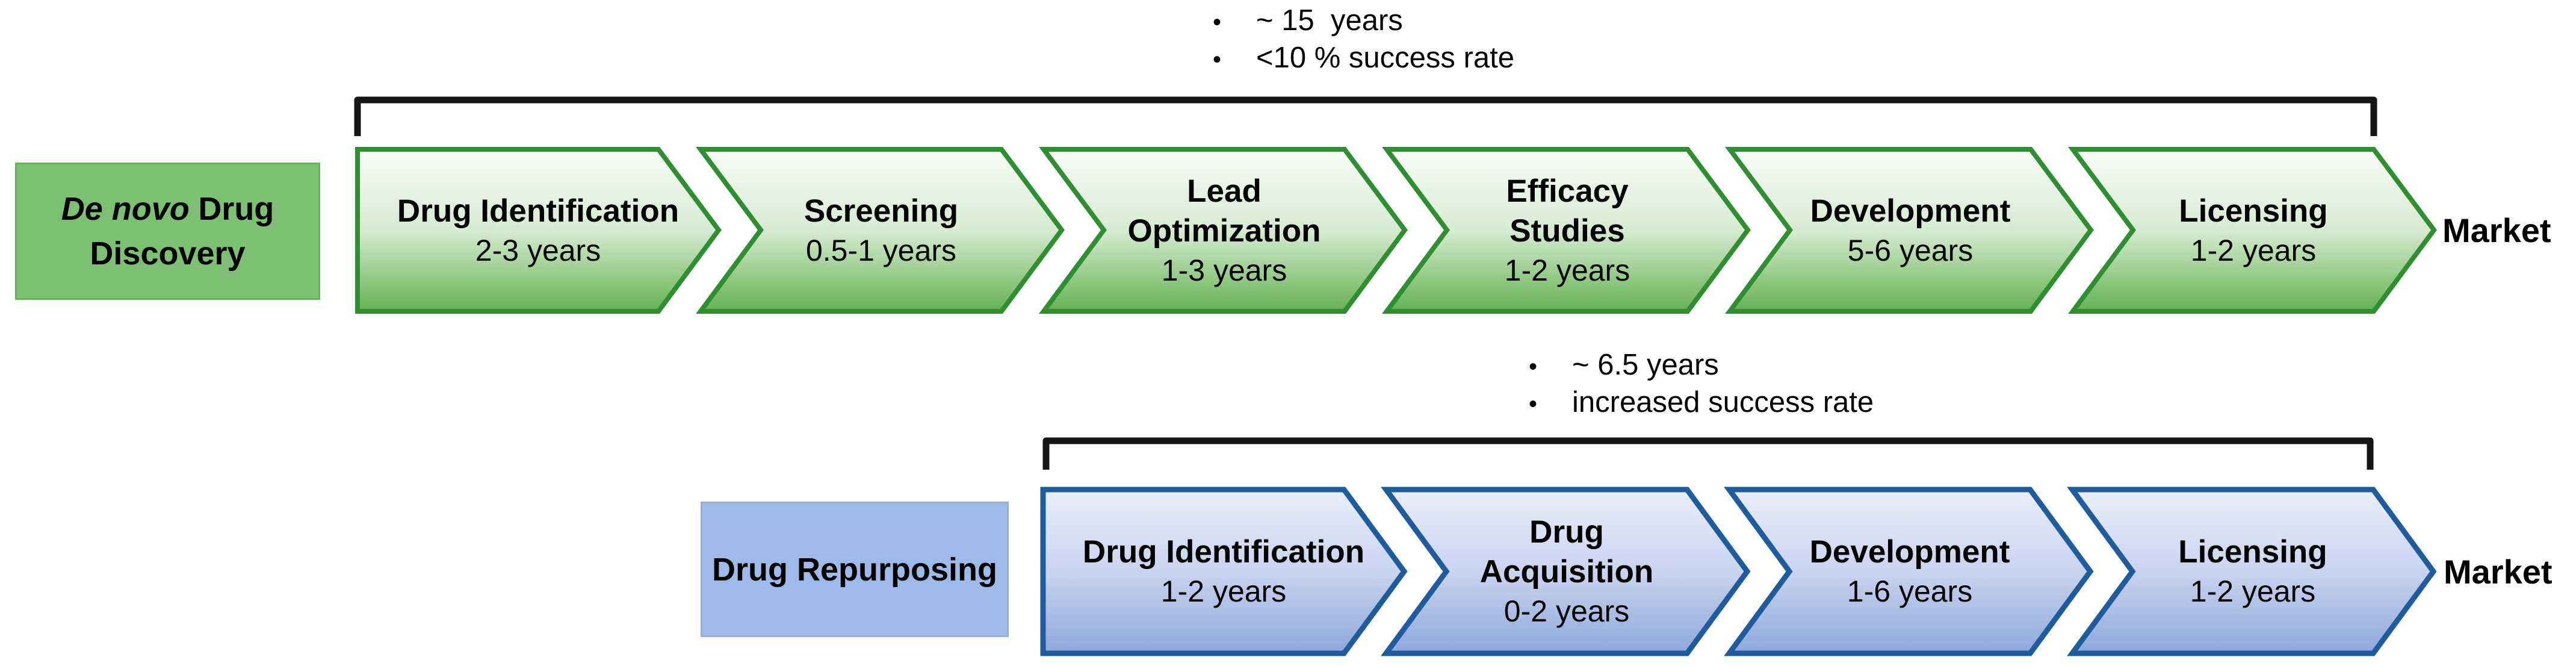 This screenshot has height=666, width=2576. I want to click on de-novo-duration-bracket, so click(1365, 116).